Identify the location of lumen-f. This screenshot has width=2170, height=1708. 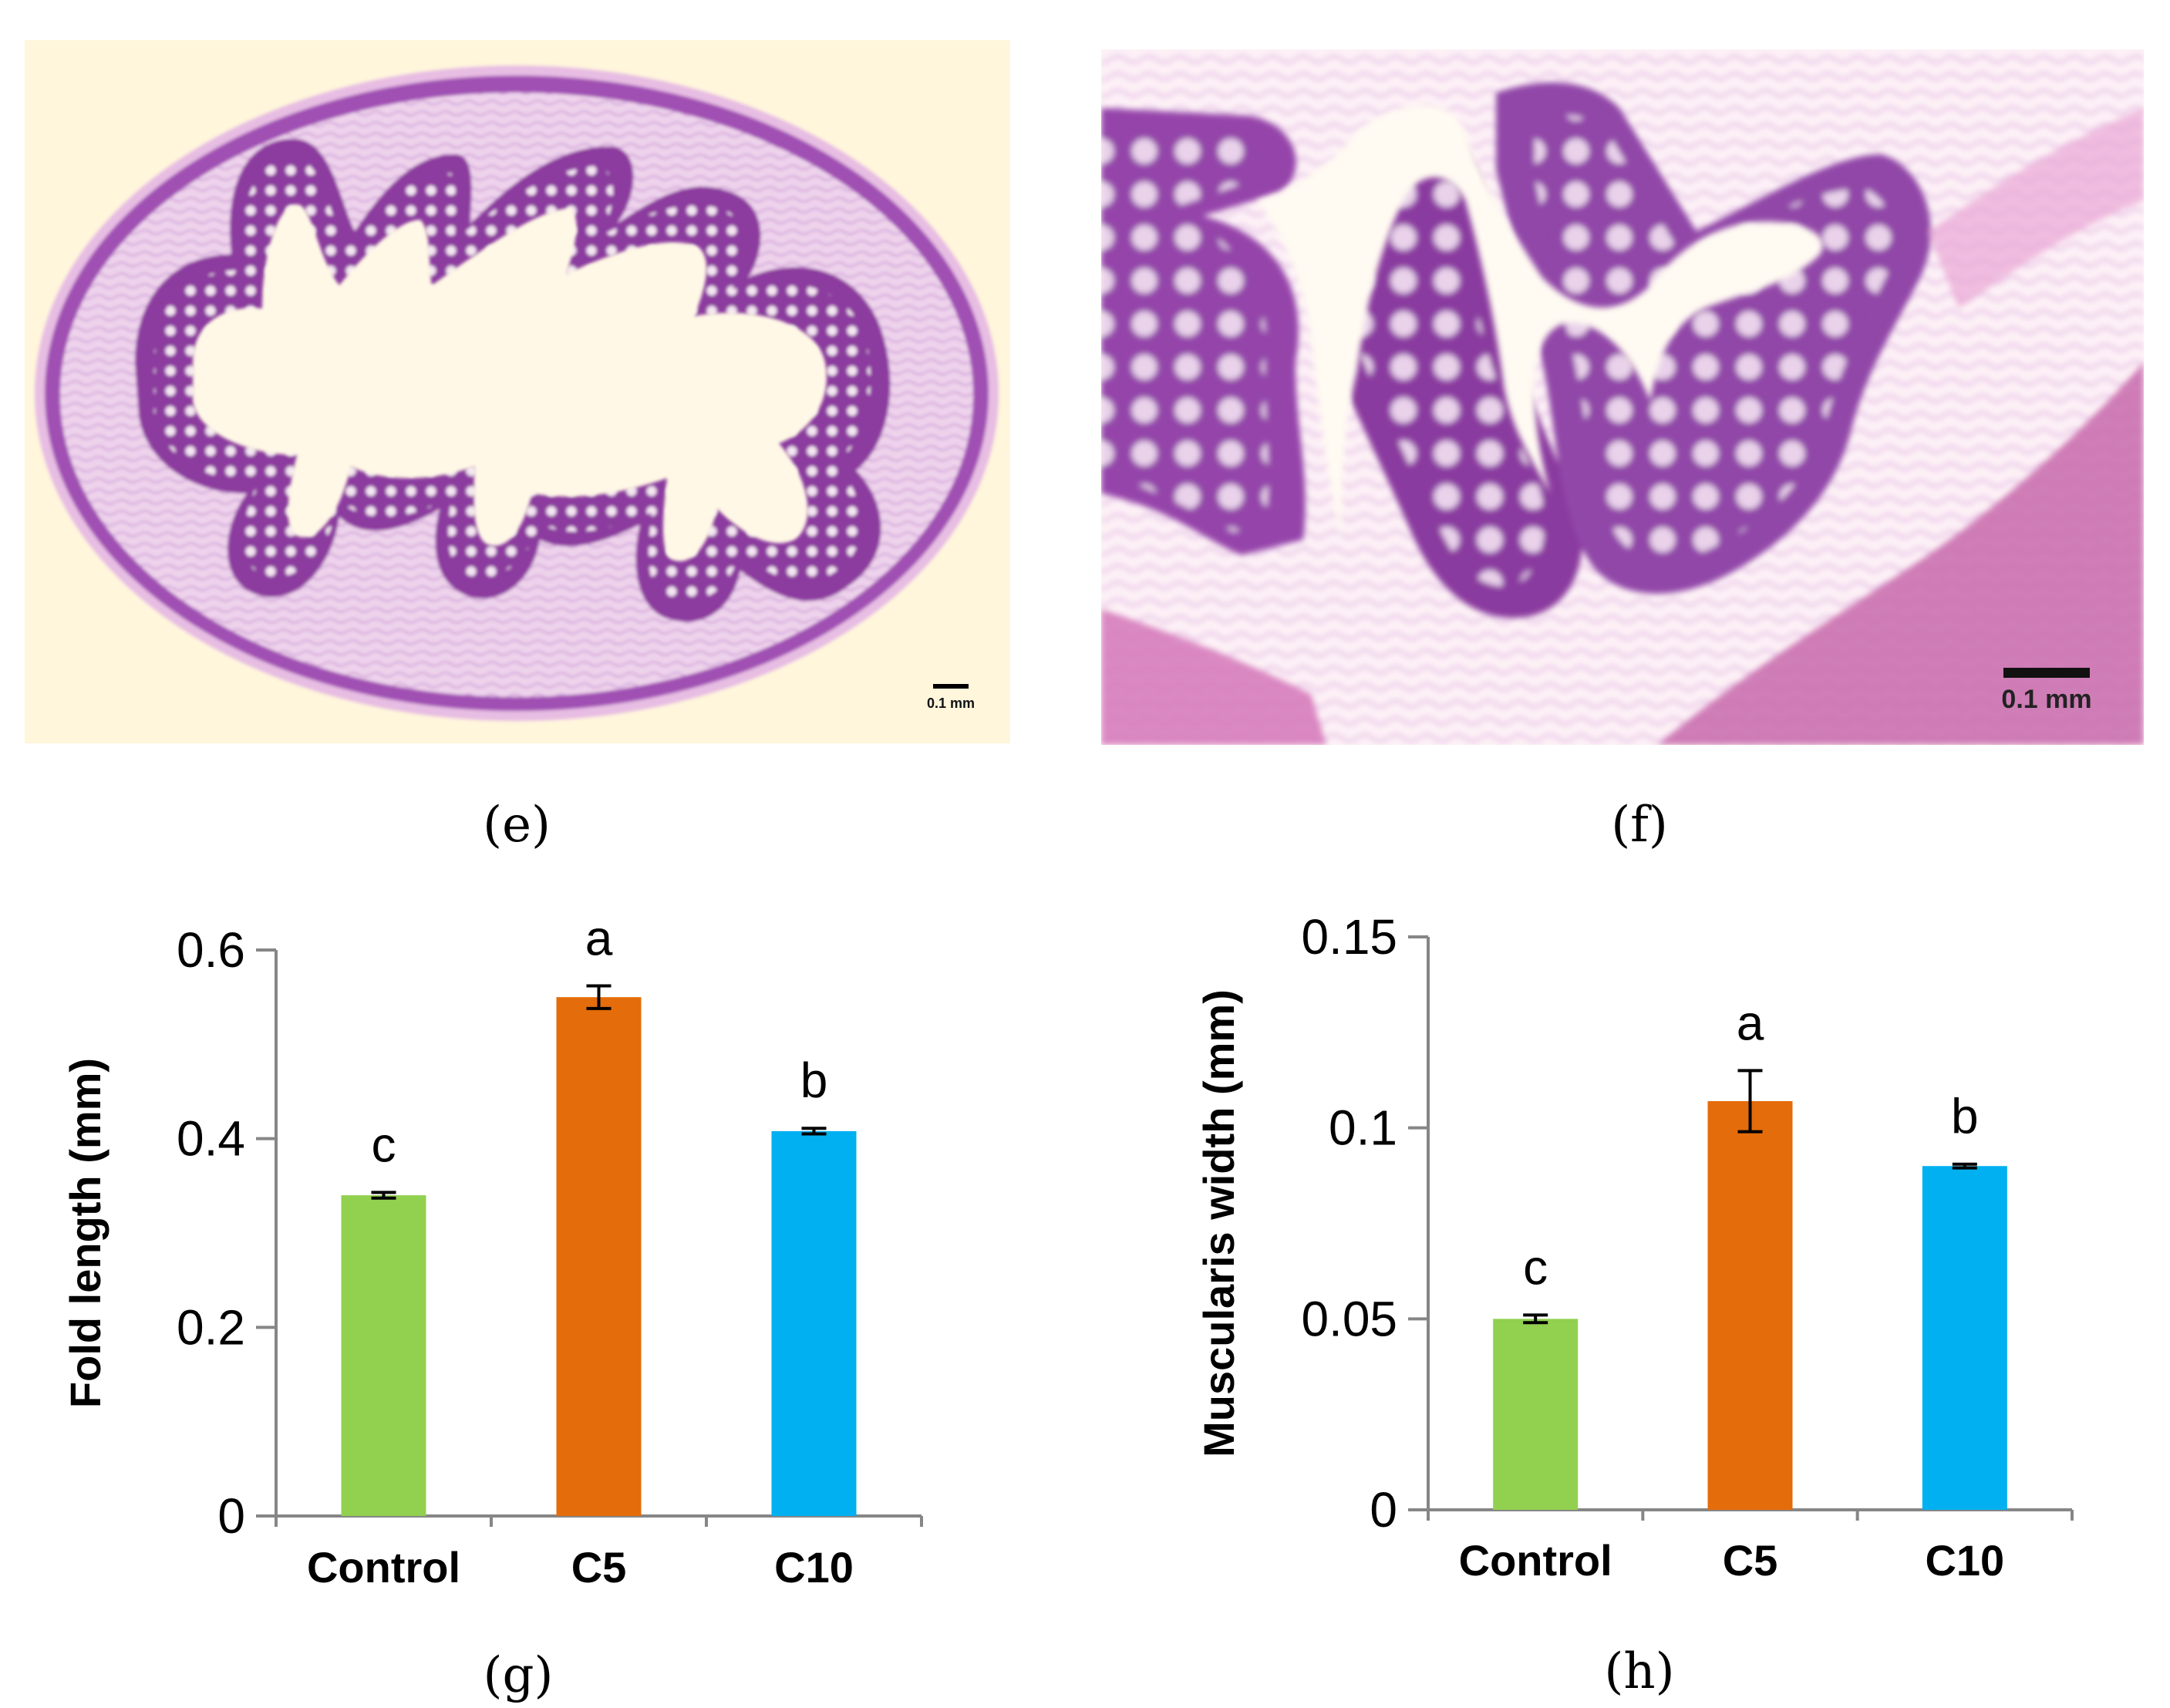
(1540, 322).